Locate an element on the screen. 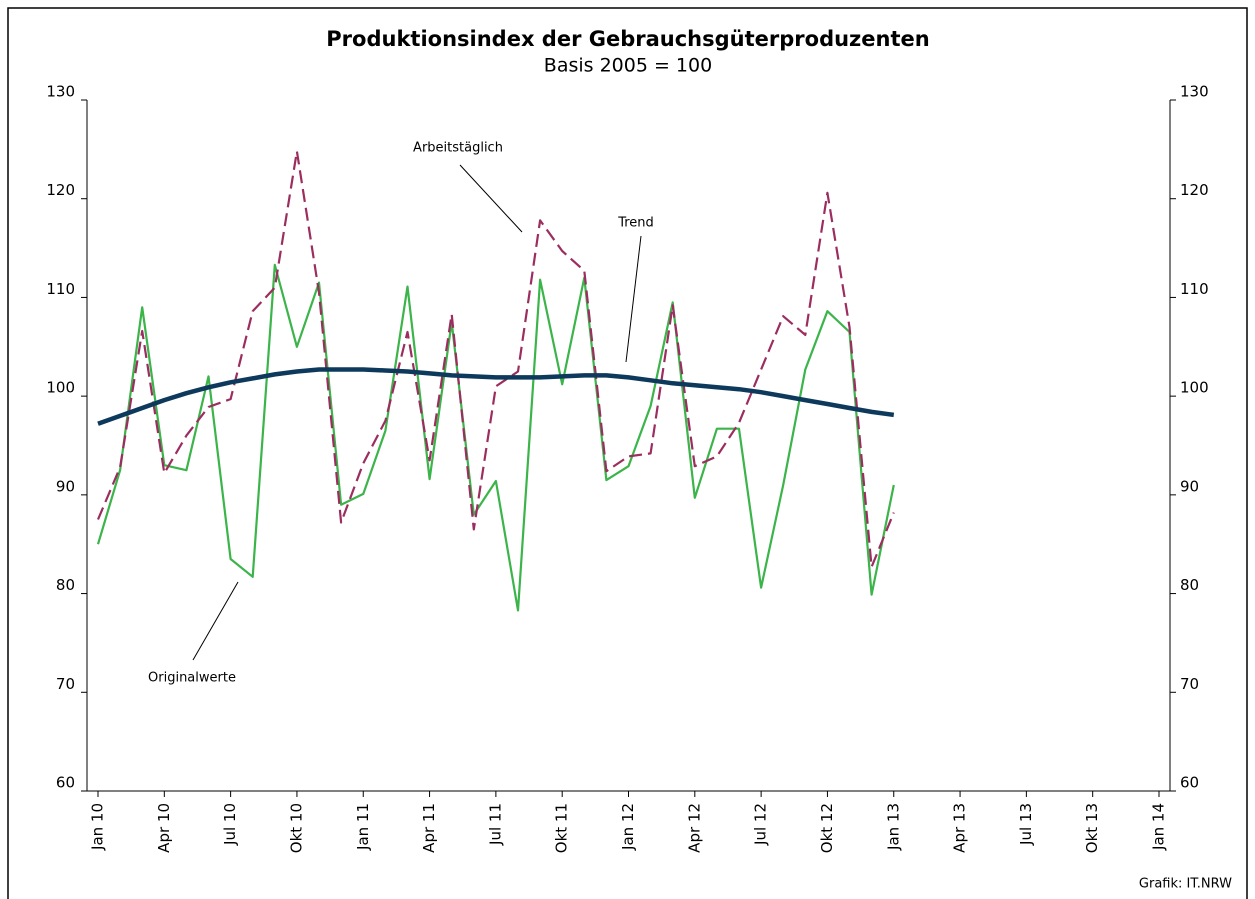 The image size is (1255, 899). chart-subtitle: Basis 2005 = 100 is located at coordinates (628, 66).